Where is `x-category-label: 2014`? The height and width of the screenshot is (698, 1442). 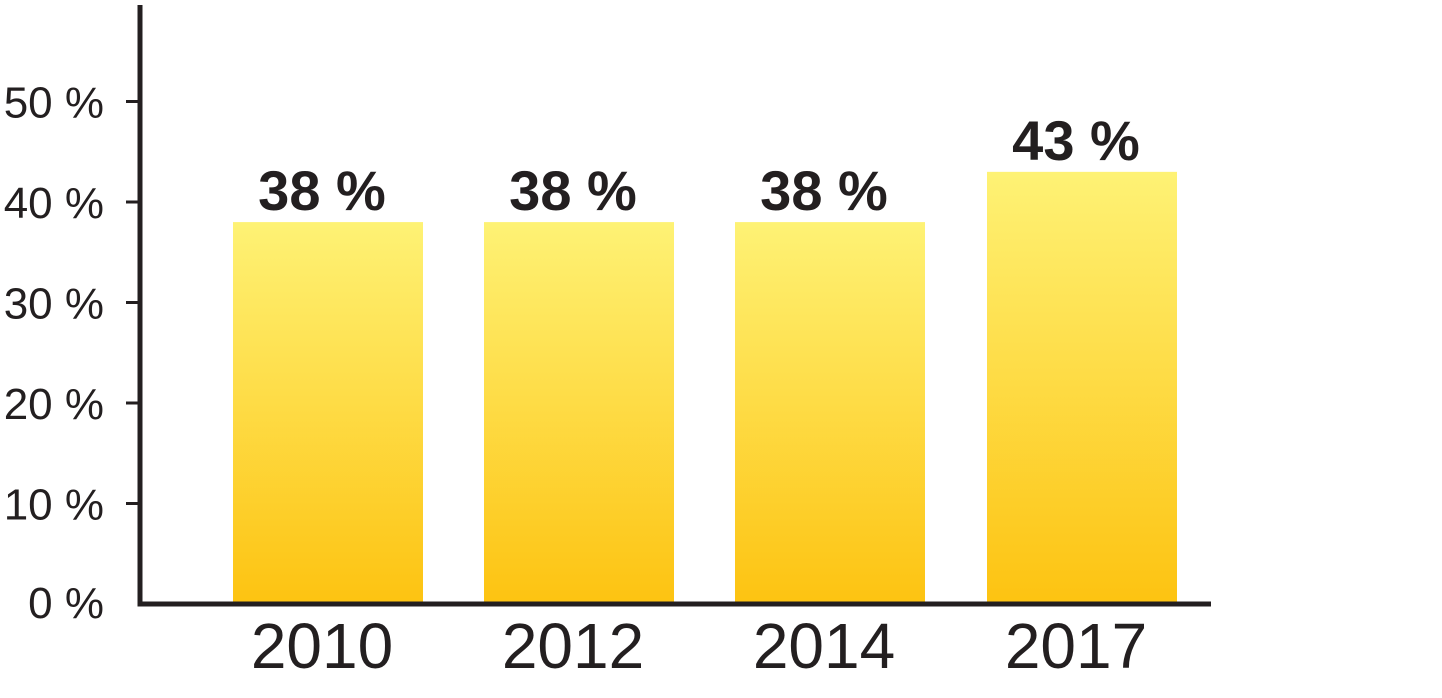
x-category-label: 2014 is located at coordinates (824, 646).